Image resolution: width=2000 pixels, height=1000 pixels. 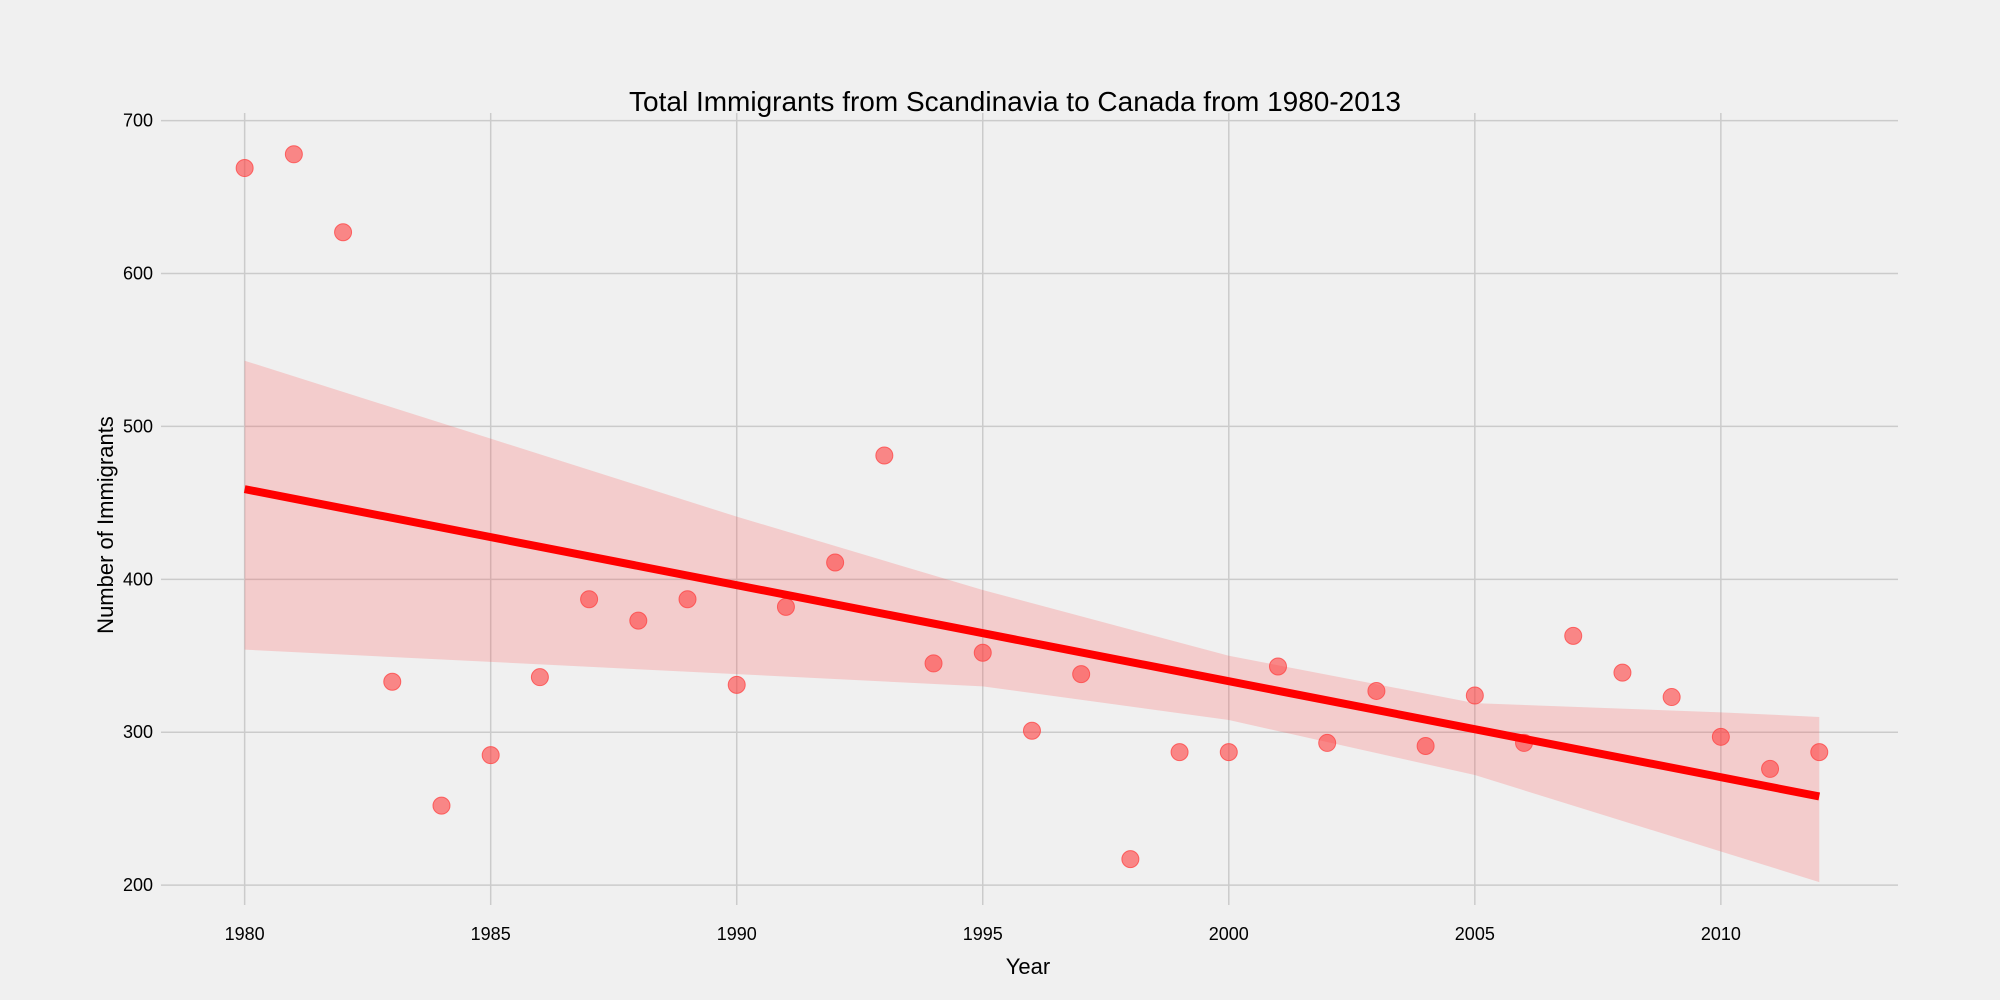 What do you see at coordinates (105, 525) in the screenshot?
I see `y-axis-label: Number of Immigrants` at bounding box center [105, 525].